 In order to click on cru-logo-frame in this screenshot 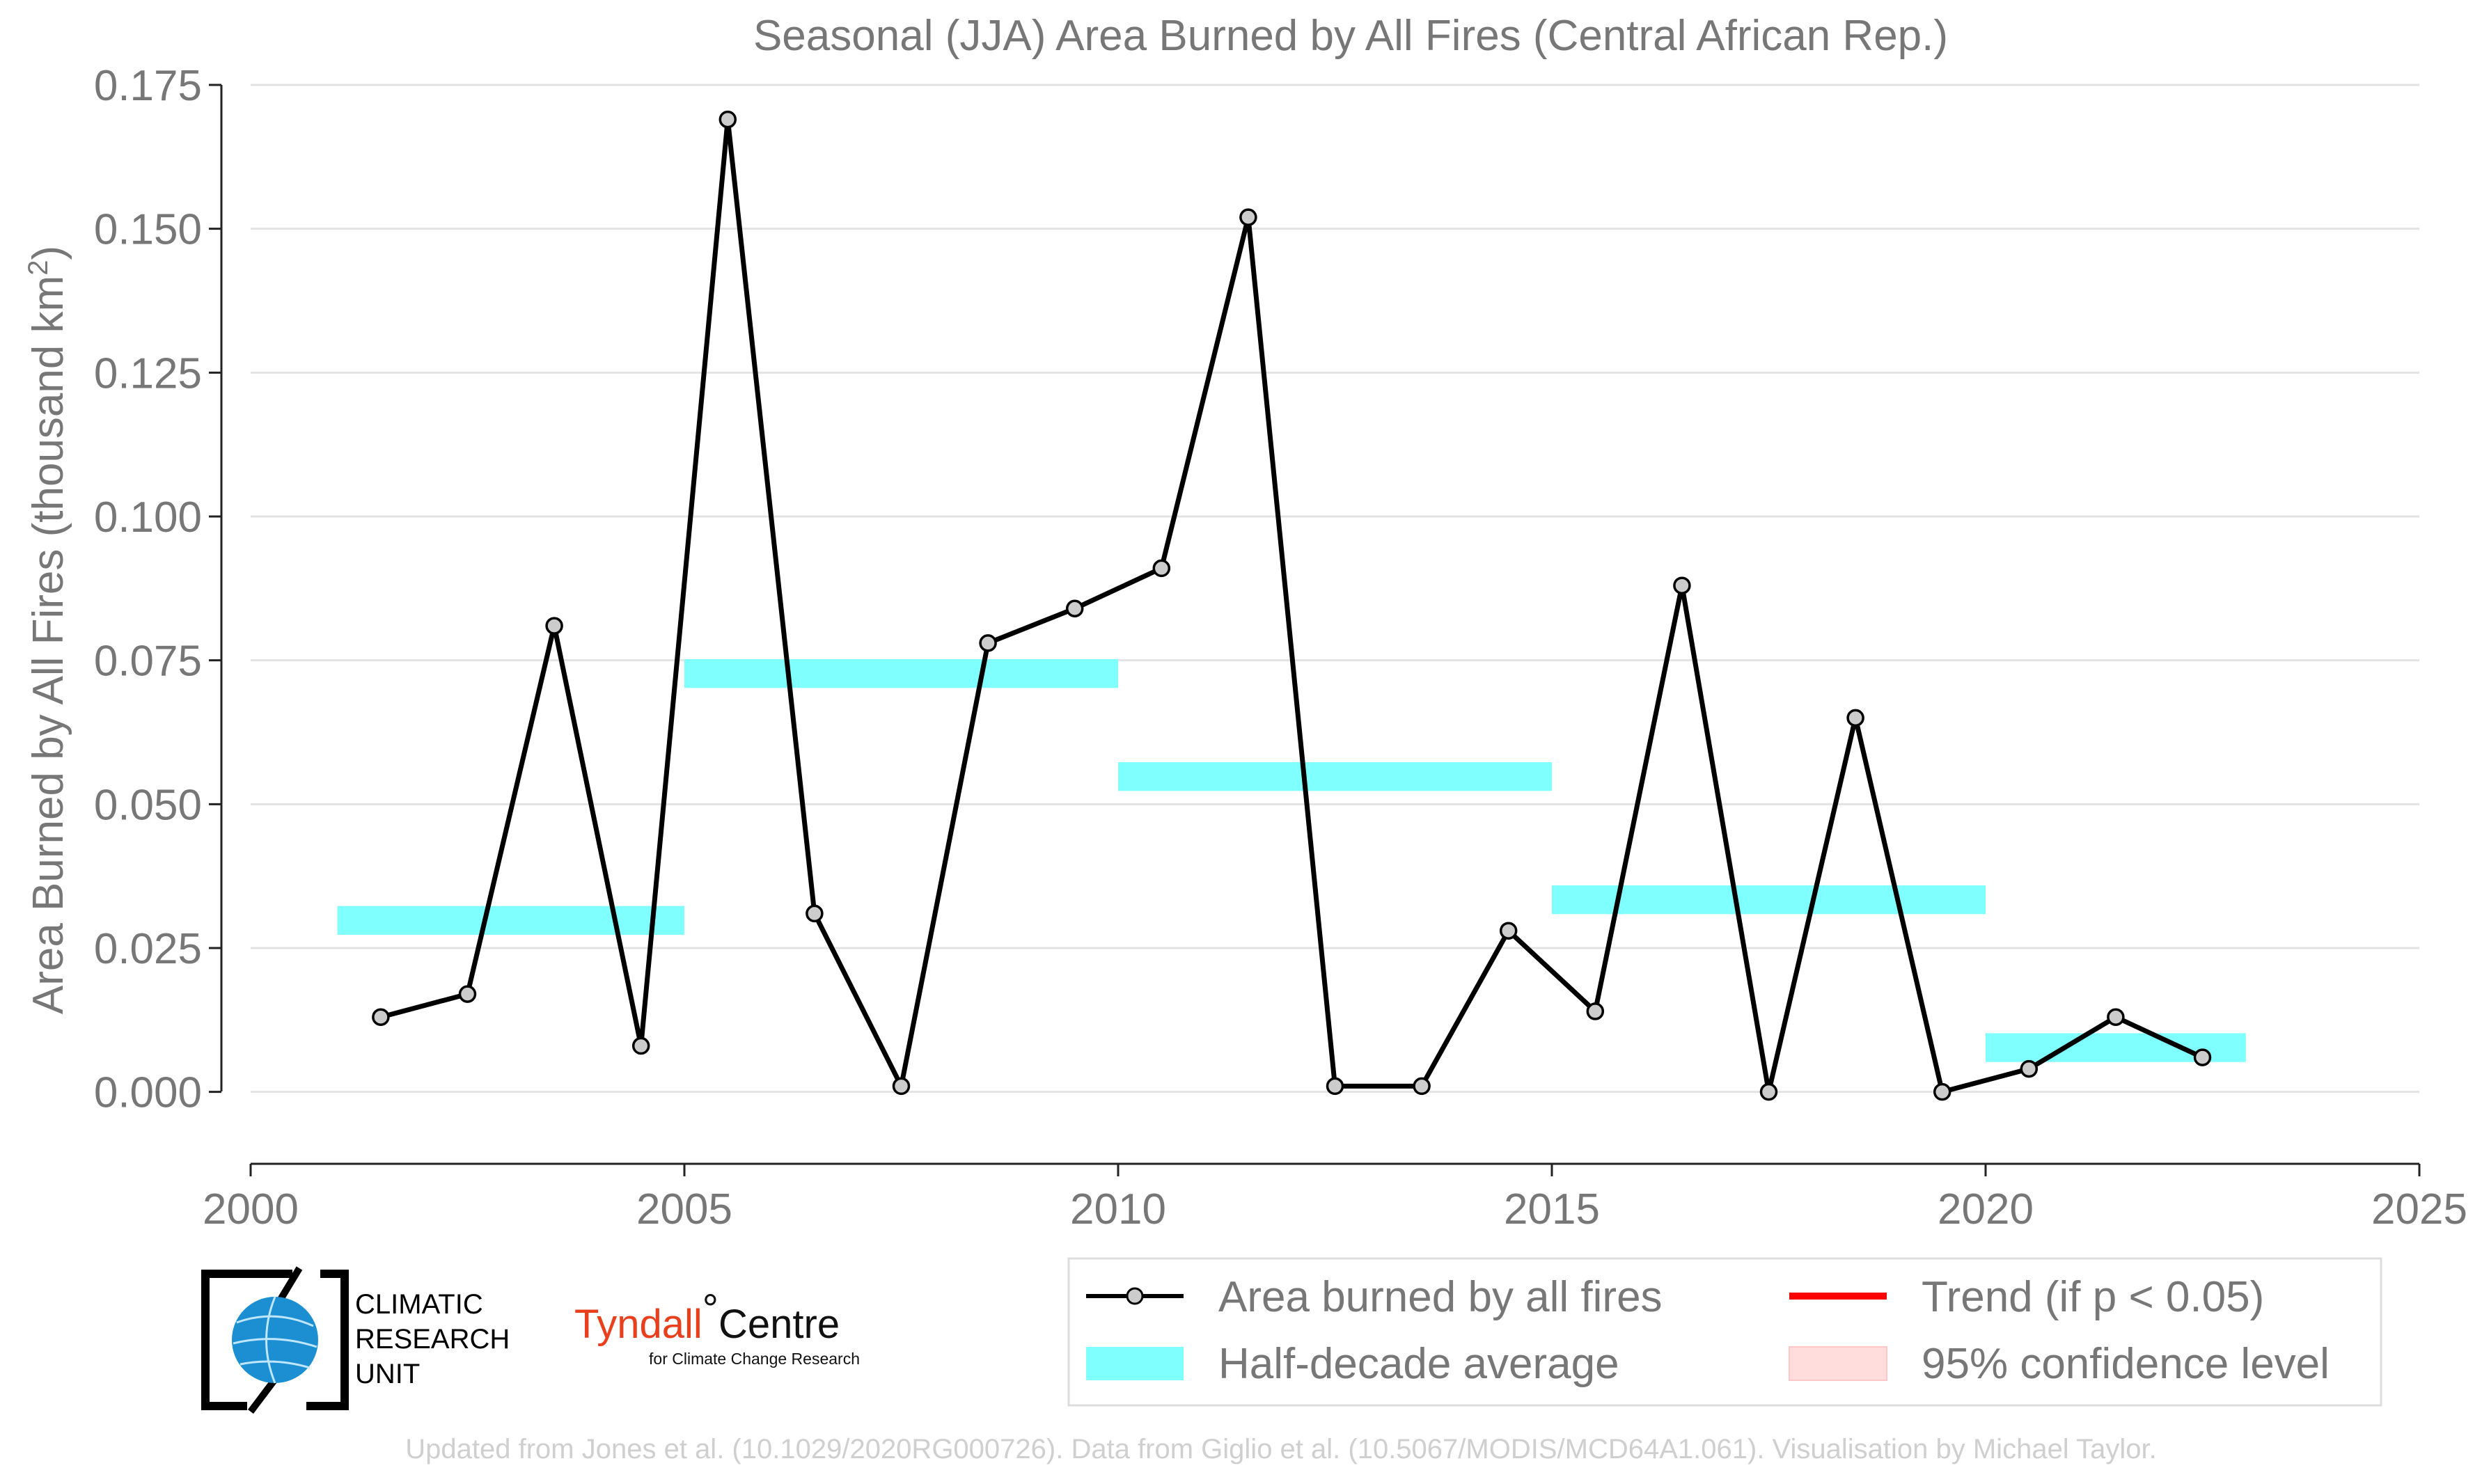, I will do `click(275, 1340)`.